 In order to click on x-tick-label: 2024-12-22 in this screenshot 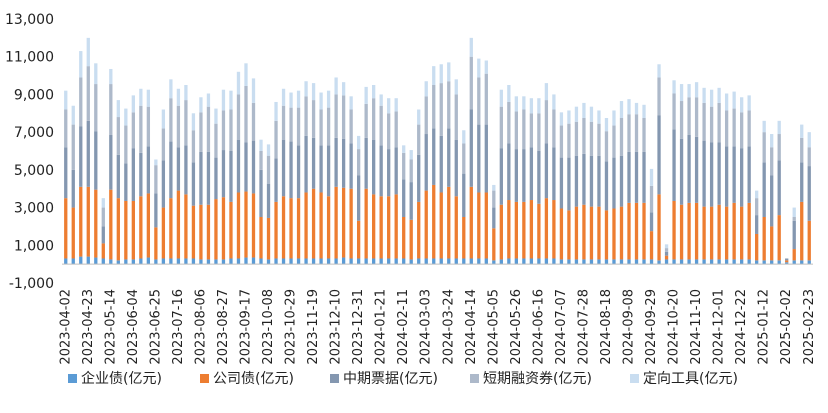, I will do `click(741, 327)`.